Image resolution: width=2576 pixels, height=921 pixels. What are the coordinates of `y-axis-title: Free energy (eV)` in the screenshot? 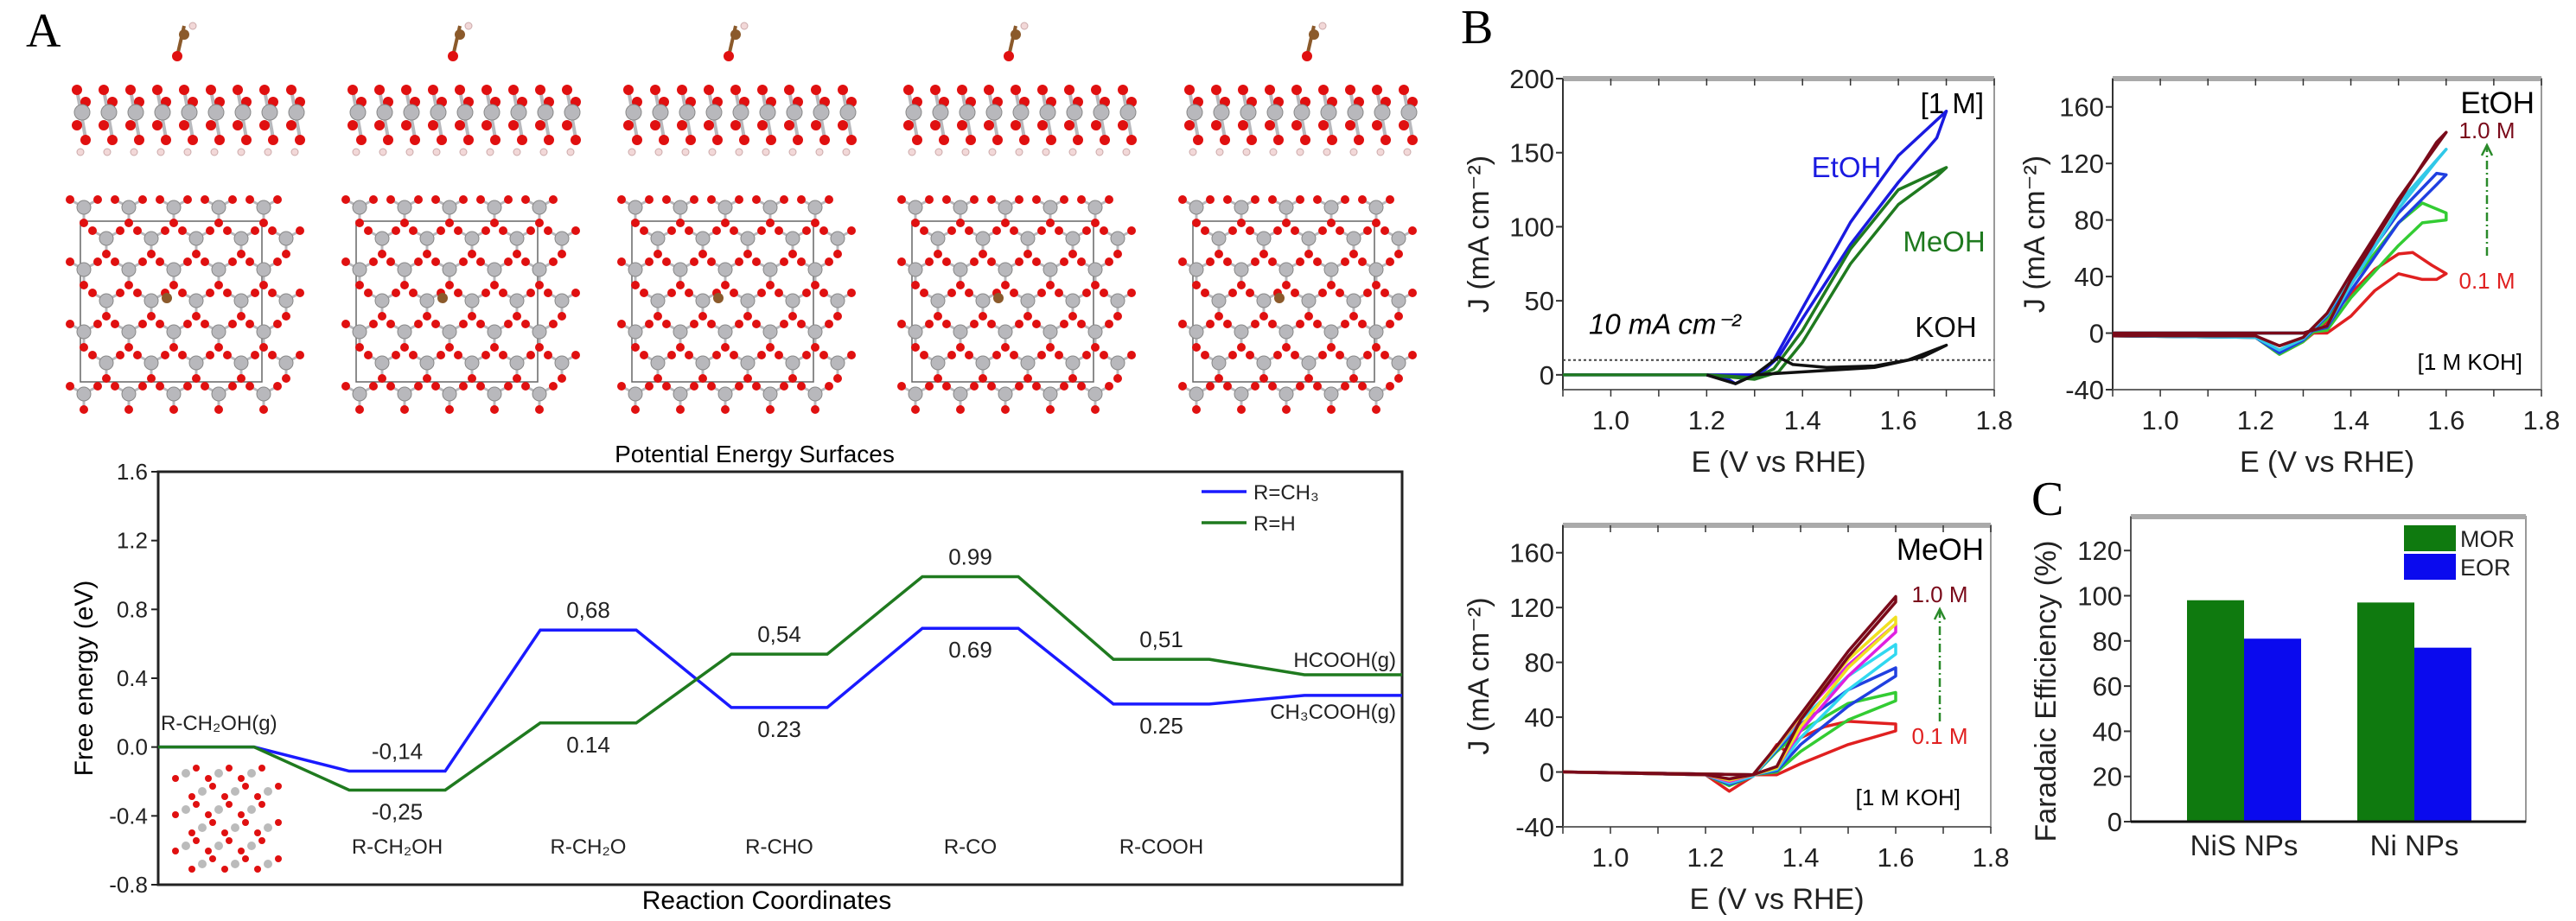 It's located at (84, 679).